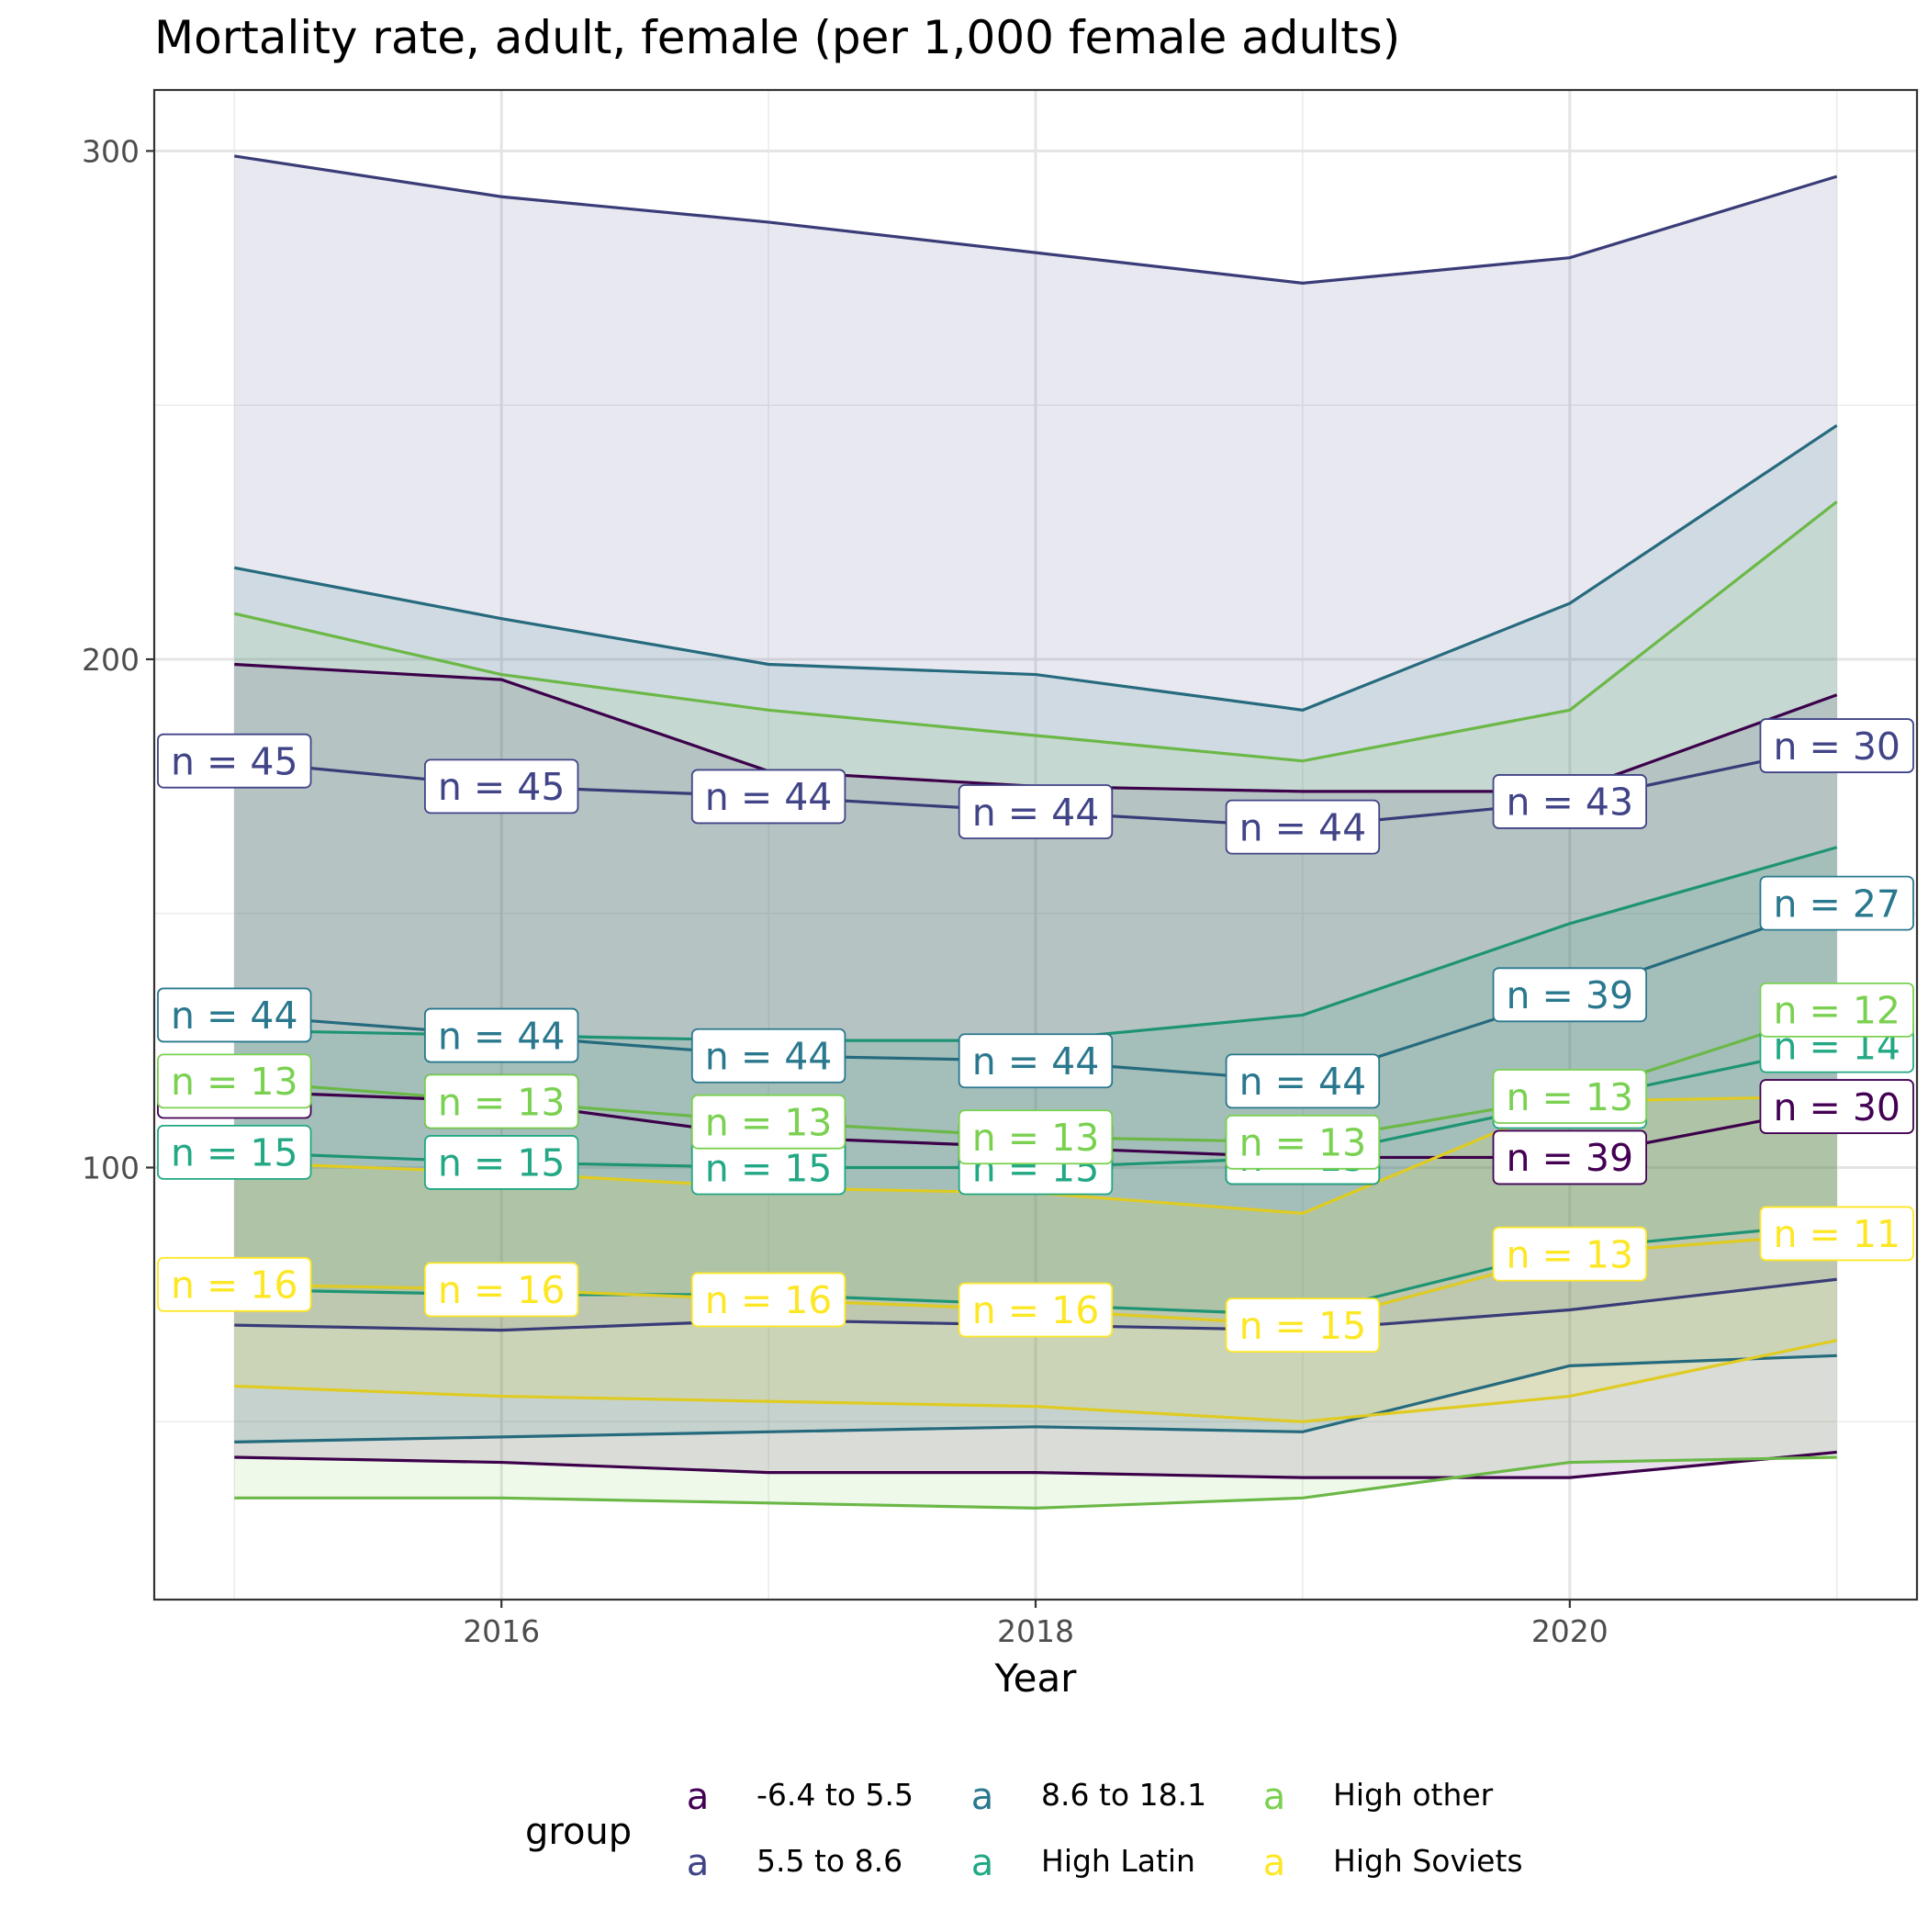  I want to click on legend-item: a 8.6 to 18.1, so click(1088, 1797).